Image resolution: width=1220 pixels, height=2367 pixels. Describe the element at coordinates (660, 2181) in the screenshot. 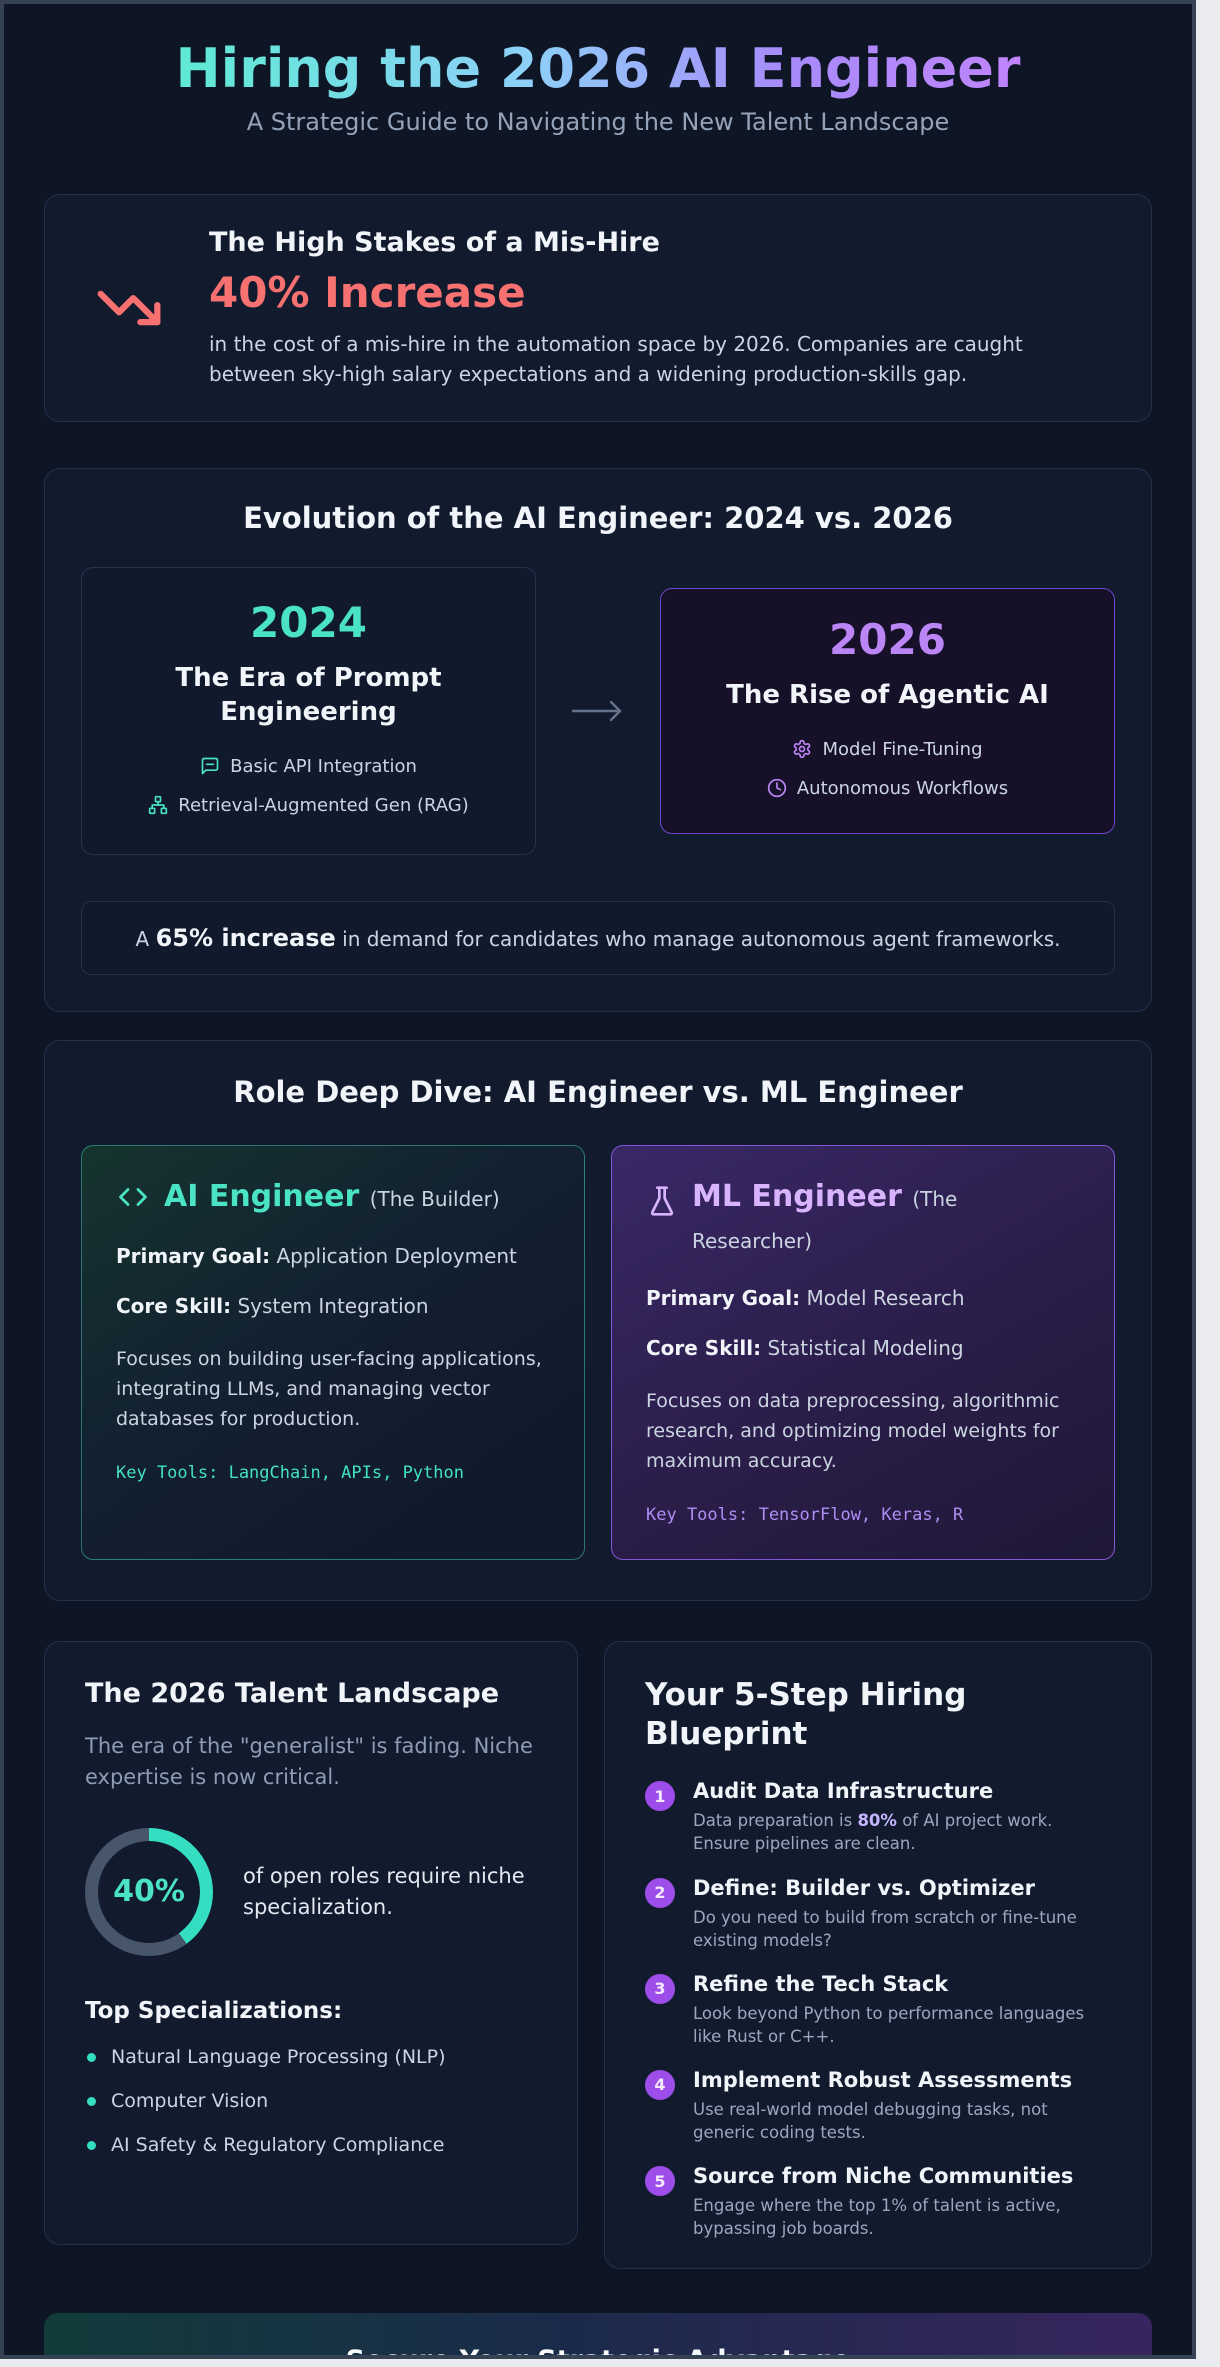

I see `step-number-badge: 5` at that location.